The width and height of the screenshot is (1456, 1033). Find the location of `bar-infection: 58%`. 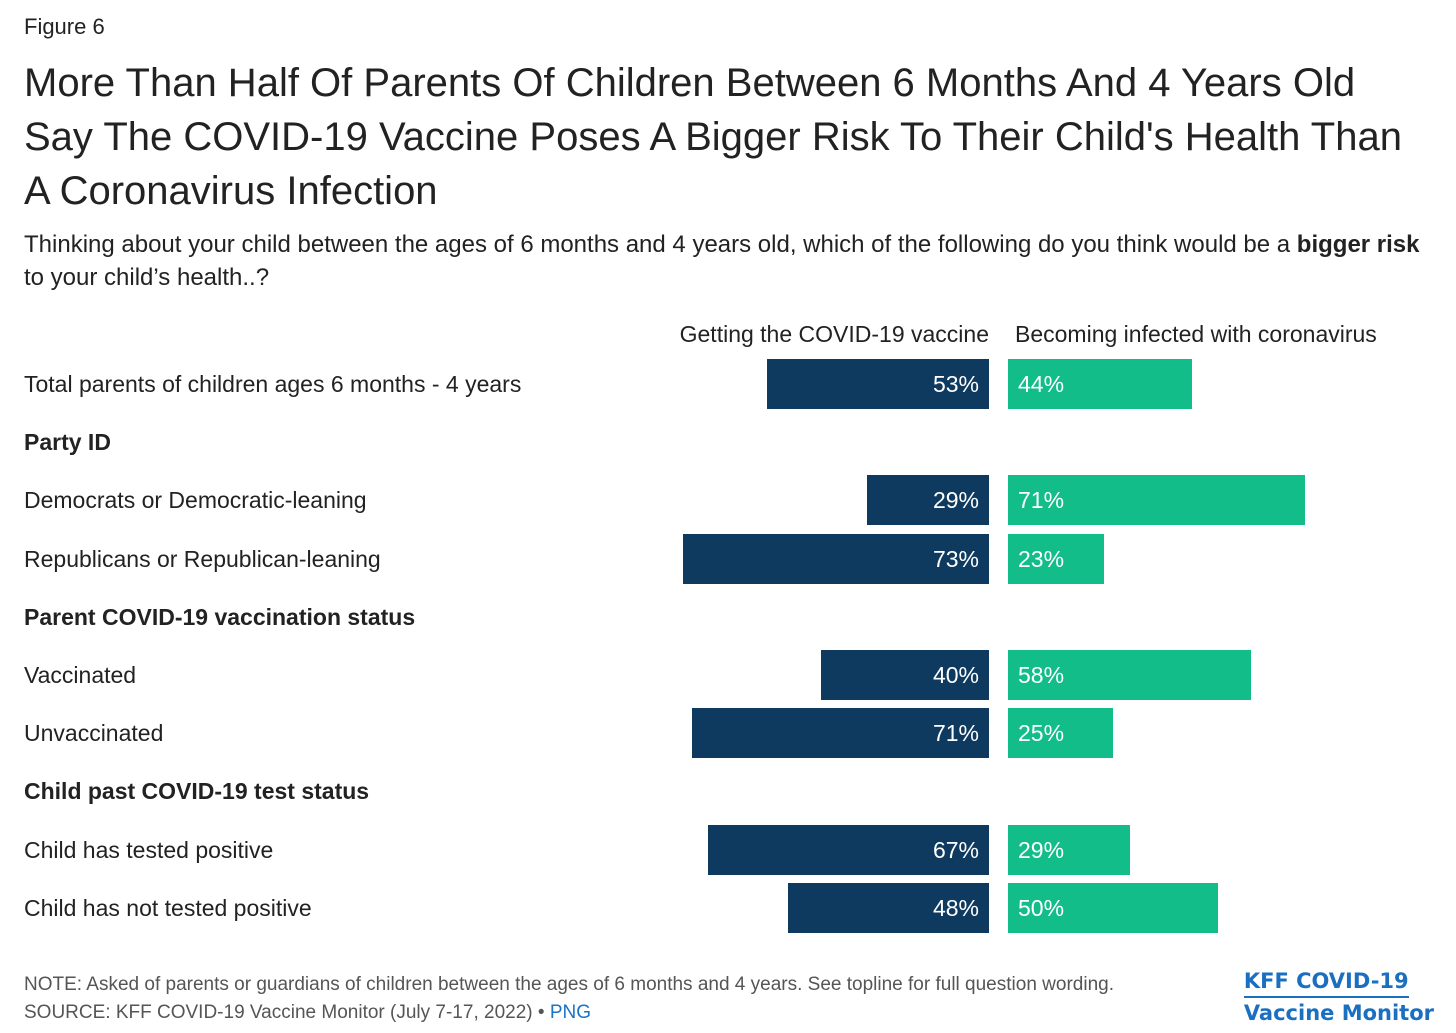

bar-infection: 58% is located at coordinates (1129, 675).